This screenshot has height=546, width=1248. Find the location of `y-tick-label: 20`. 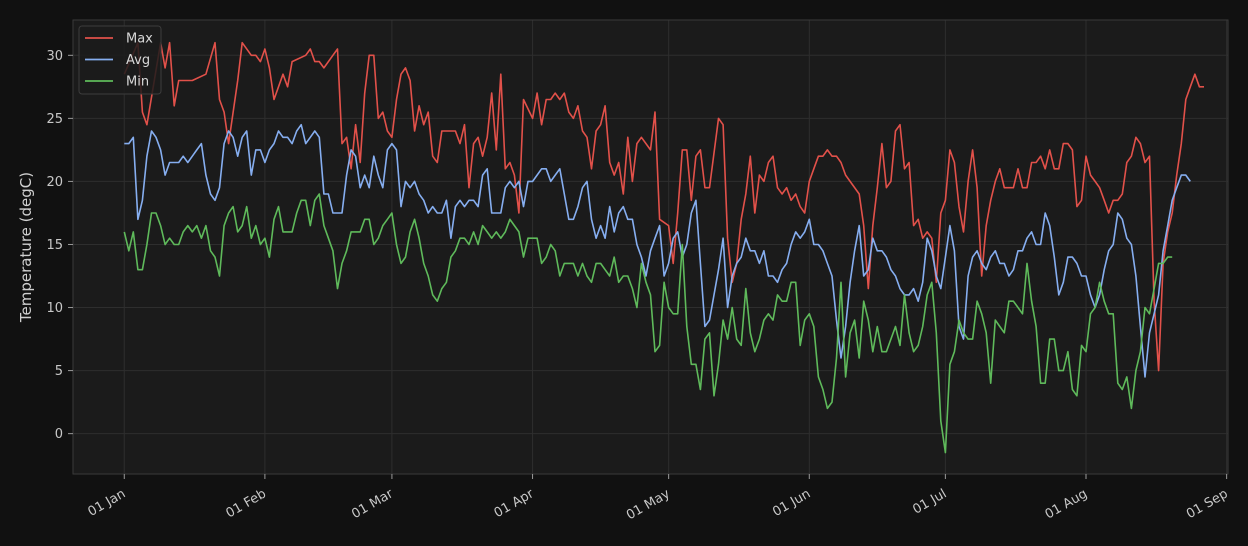

y-tick-label: 20 is located at coordinates (54, 182).